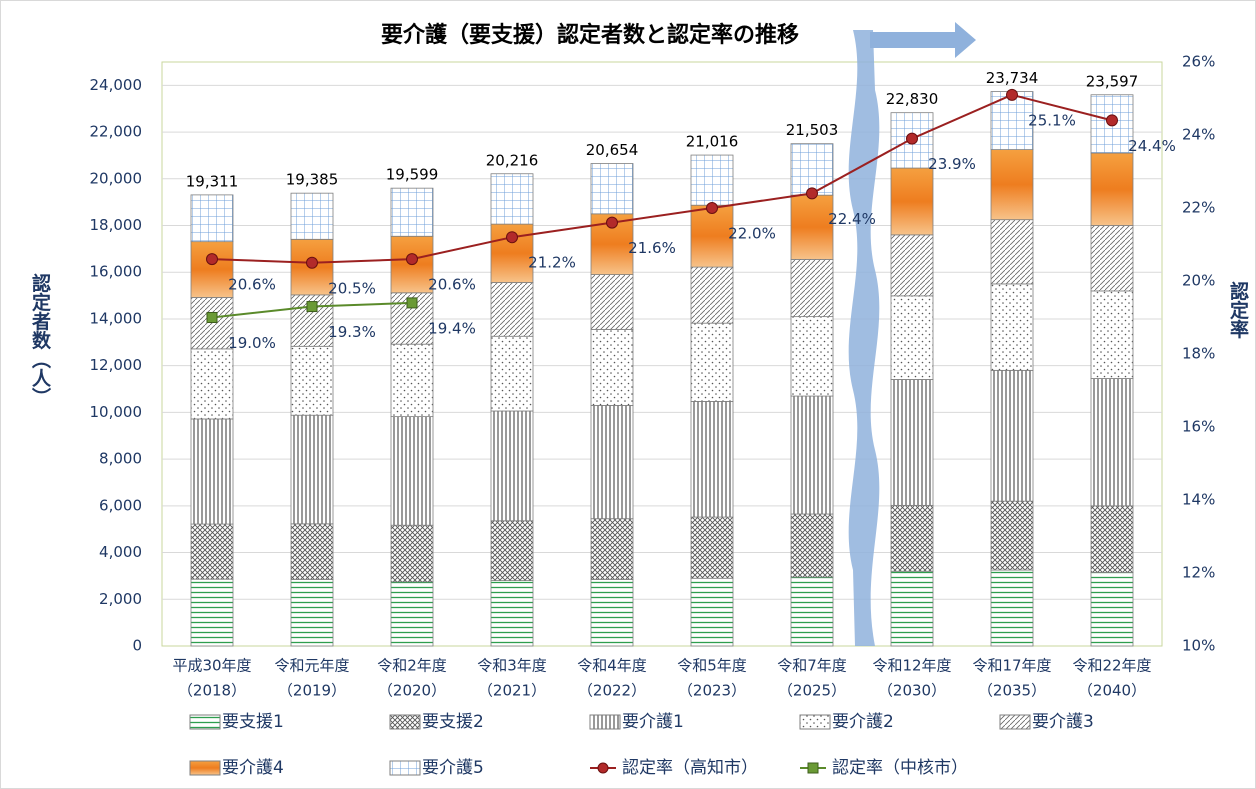 This screenshot has width=1256, height=789. Describe the element at coordinates (452, 328) in the screenshot. I see `rate-label: 19.4%` at that location.